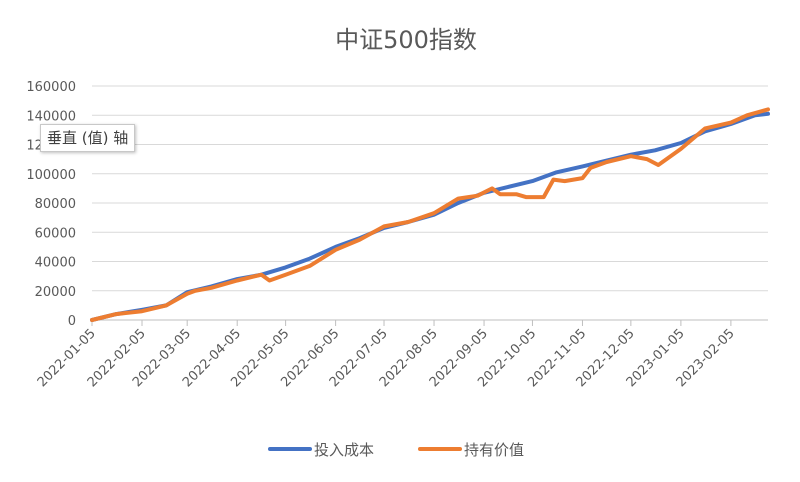  Describe the element at coordinates (55, 204) in the screenshot. I see `y-tick-label: 80000` at that location.